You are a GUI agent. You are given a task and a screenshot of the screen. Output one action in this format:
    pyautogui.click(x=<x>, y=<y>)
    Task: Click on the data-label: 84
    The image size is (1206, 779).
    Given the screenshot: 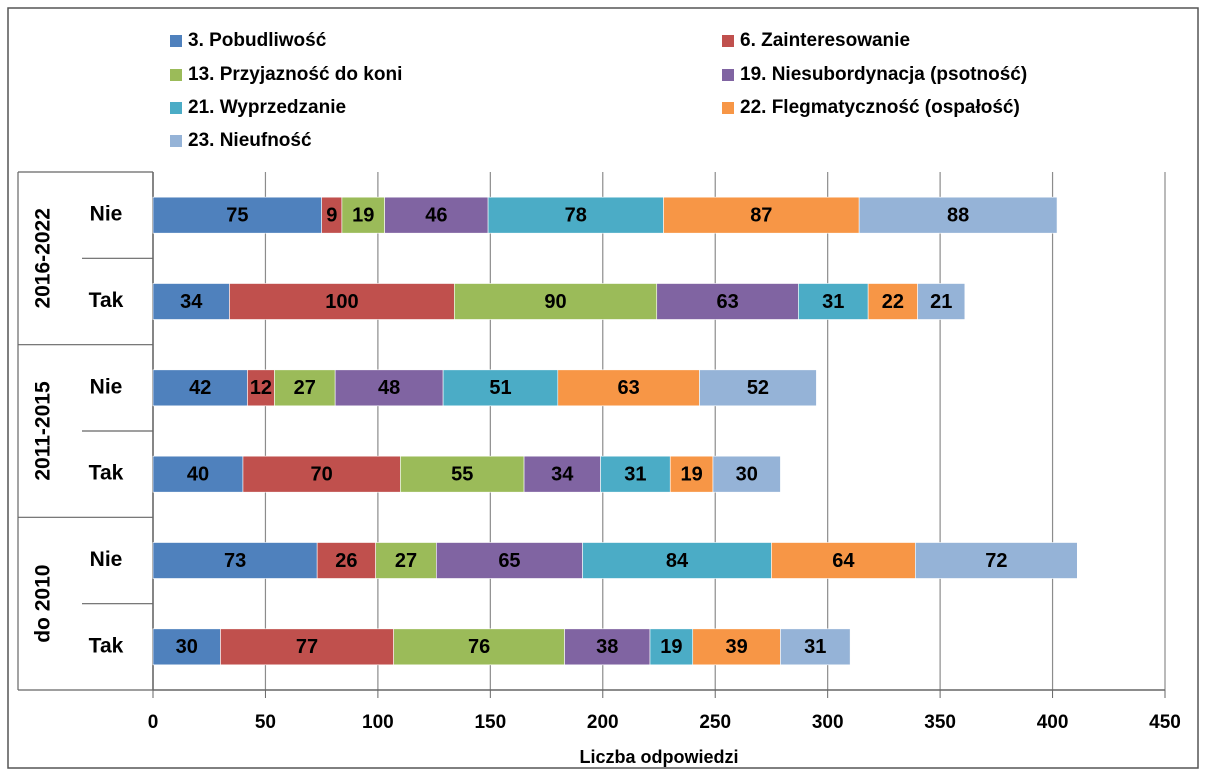 What is the action you would take?
    pyautogui.click(x=677, y=561)
    